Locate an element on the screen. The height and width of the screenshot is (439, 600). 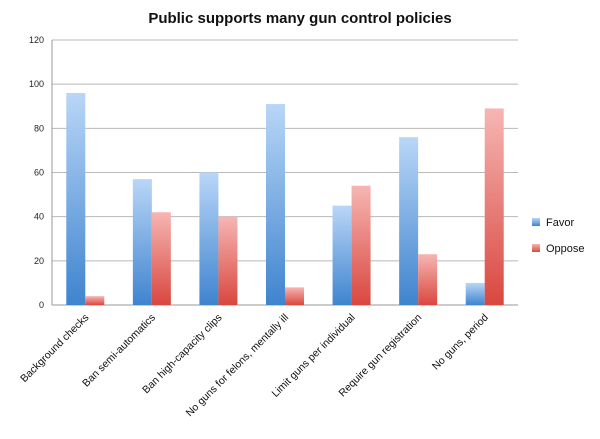
y-tick-label: 40 is located at coordinates (39, 217).